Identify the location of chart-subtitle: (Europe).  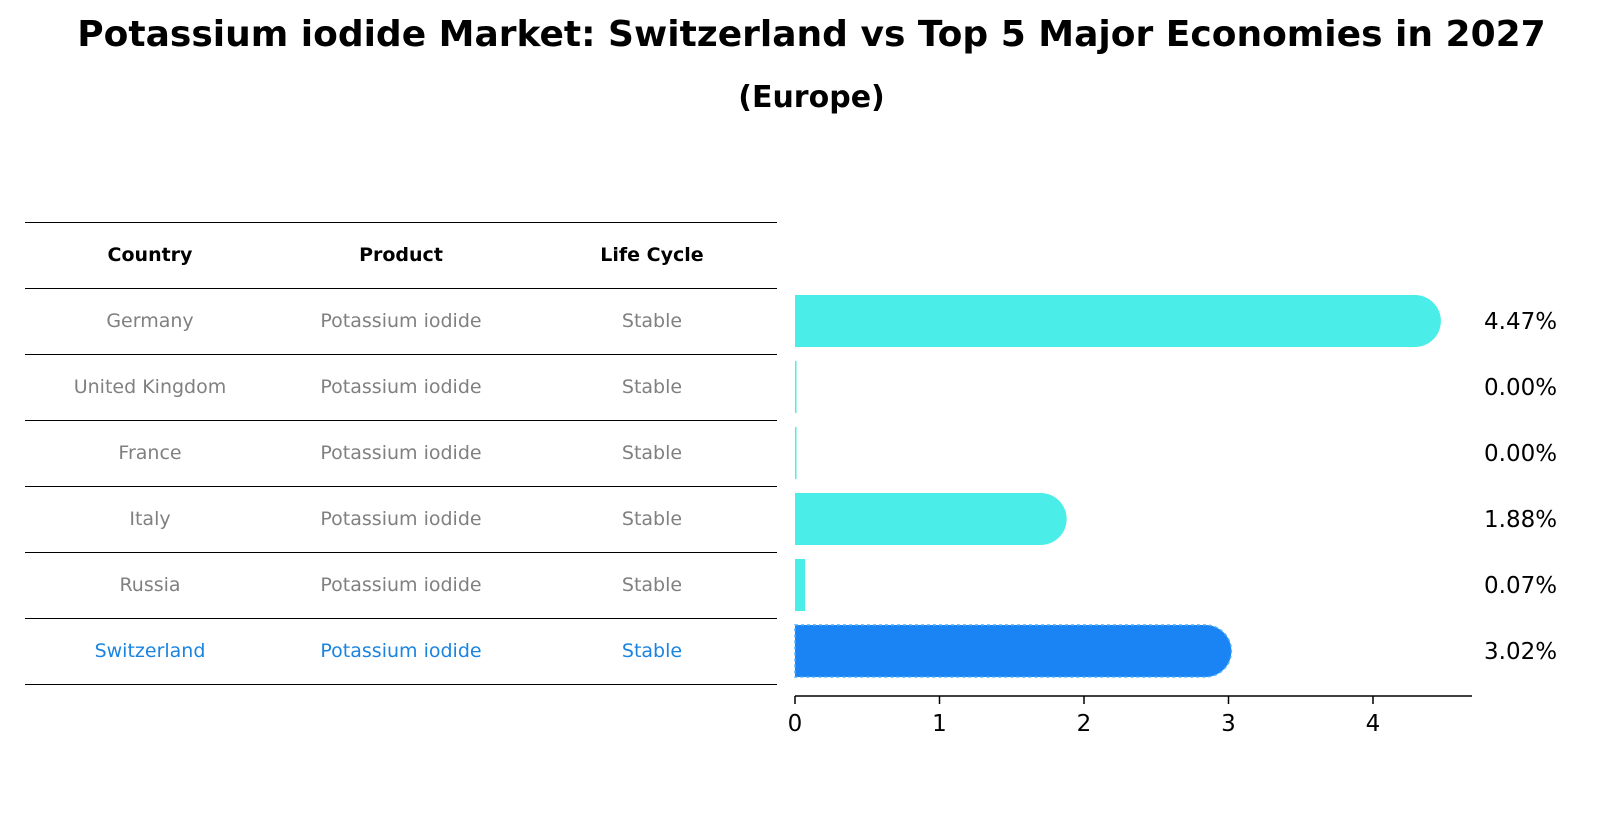
(811, 97).